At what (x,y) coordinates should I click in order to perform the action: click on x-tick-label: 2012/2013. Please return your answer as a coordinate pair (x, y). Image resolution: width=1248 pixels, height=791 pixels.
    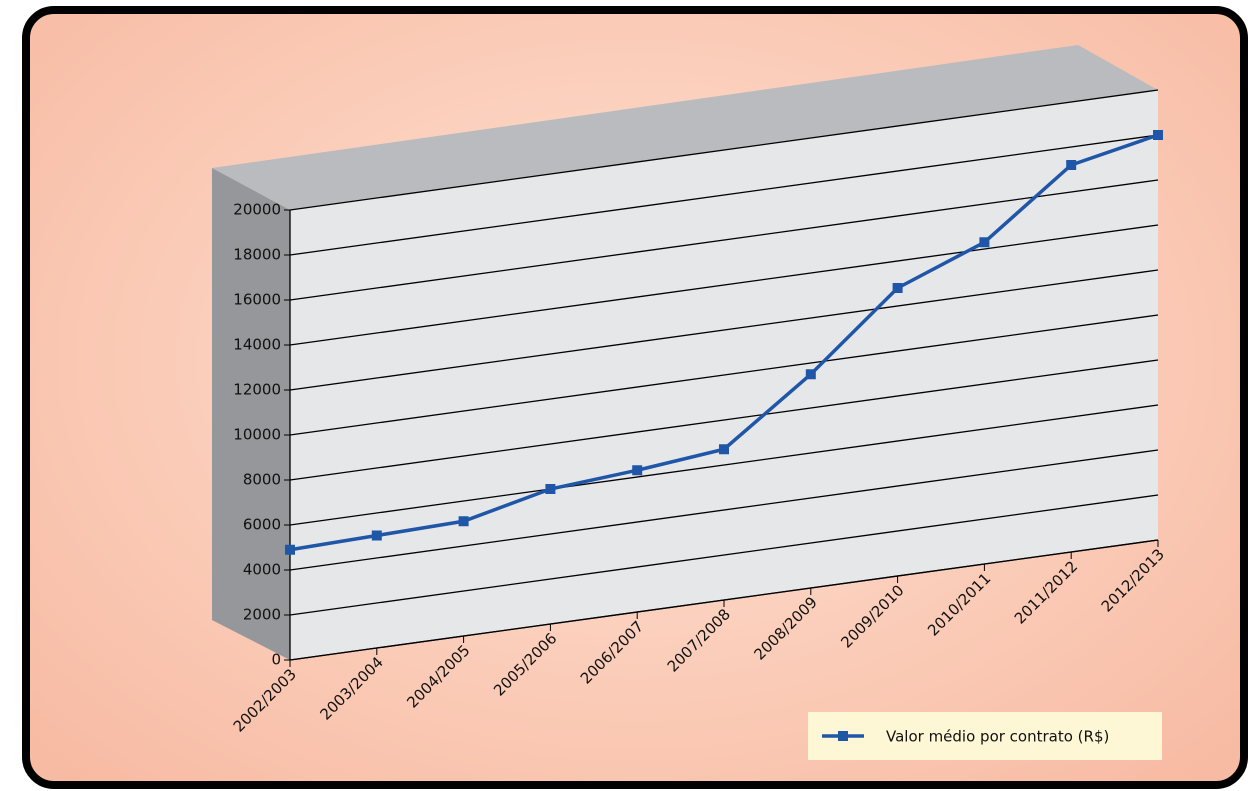
    Looking at the image, I should click on (1133, 580).